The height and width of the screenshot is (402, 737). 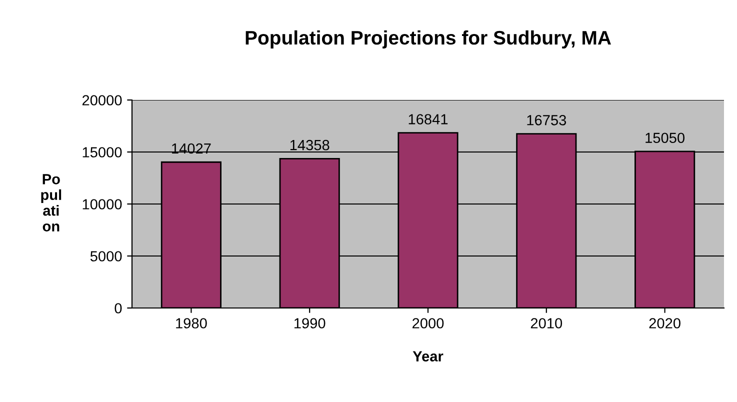 I want to click on y-tick-label: 15000, so click(x=102, y=152).